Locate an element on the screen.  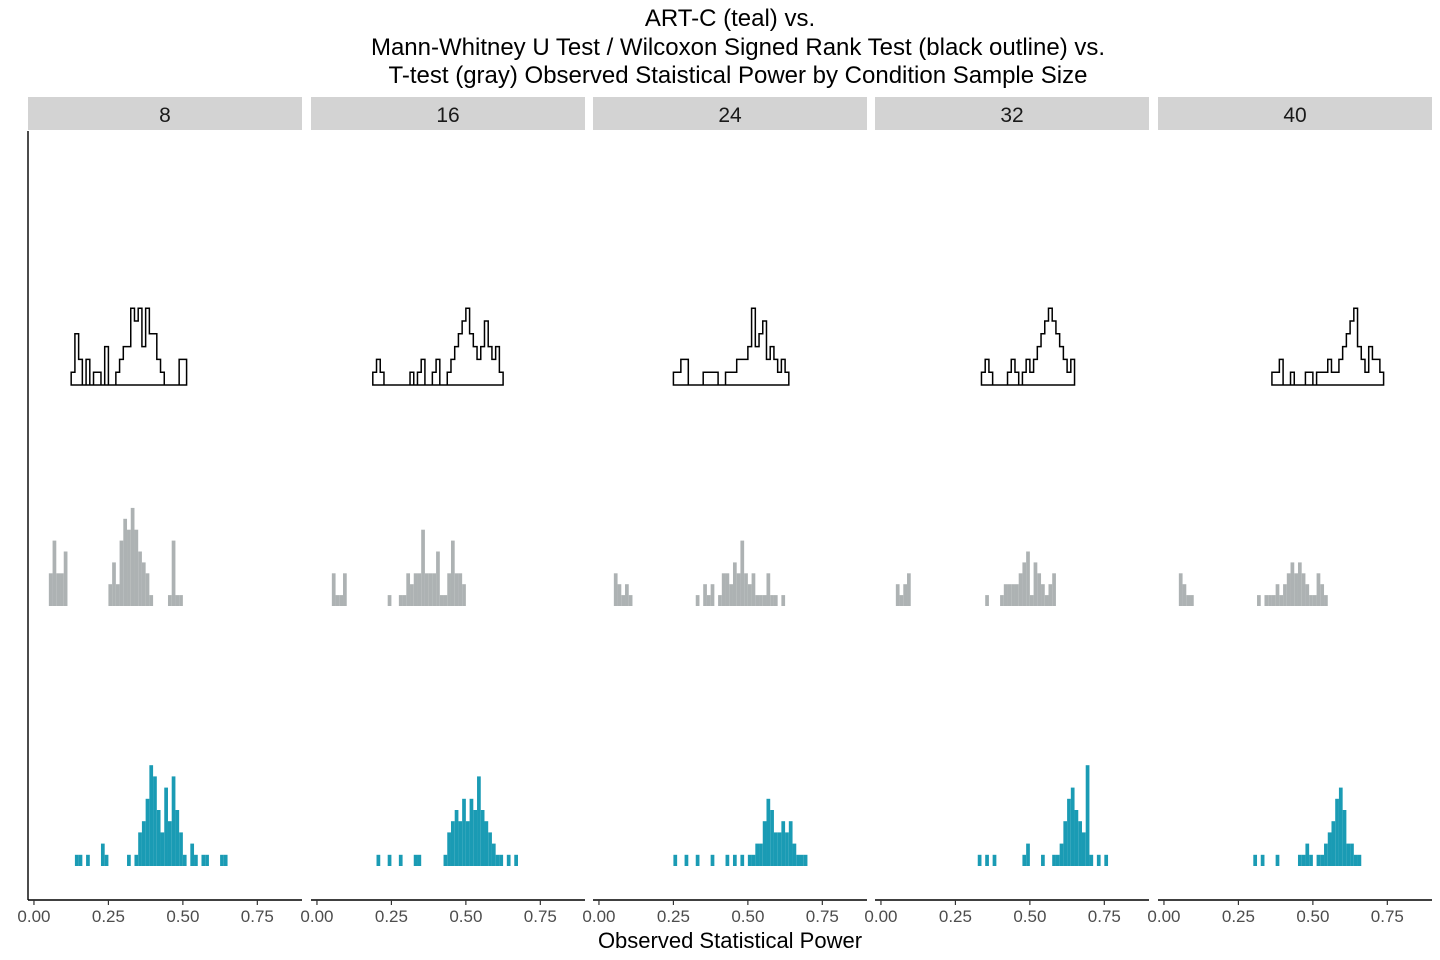
facet-strip-label: 40 is located at coordinates (1294, 115).